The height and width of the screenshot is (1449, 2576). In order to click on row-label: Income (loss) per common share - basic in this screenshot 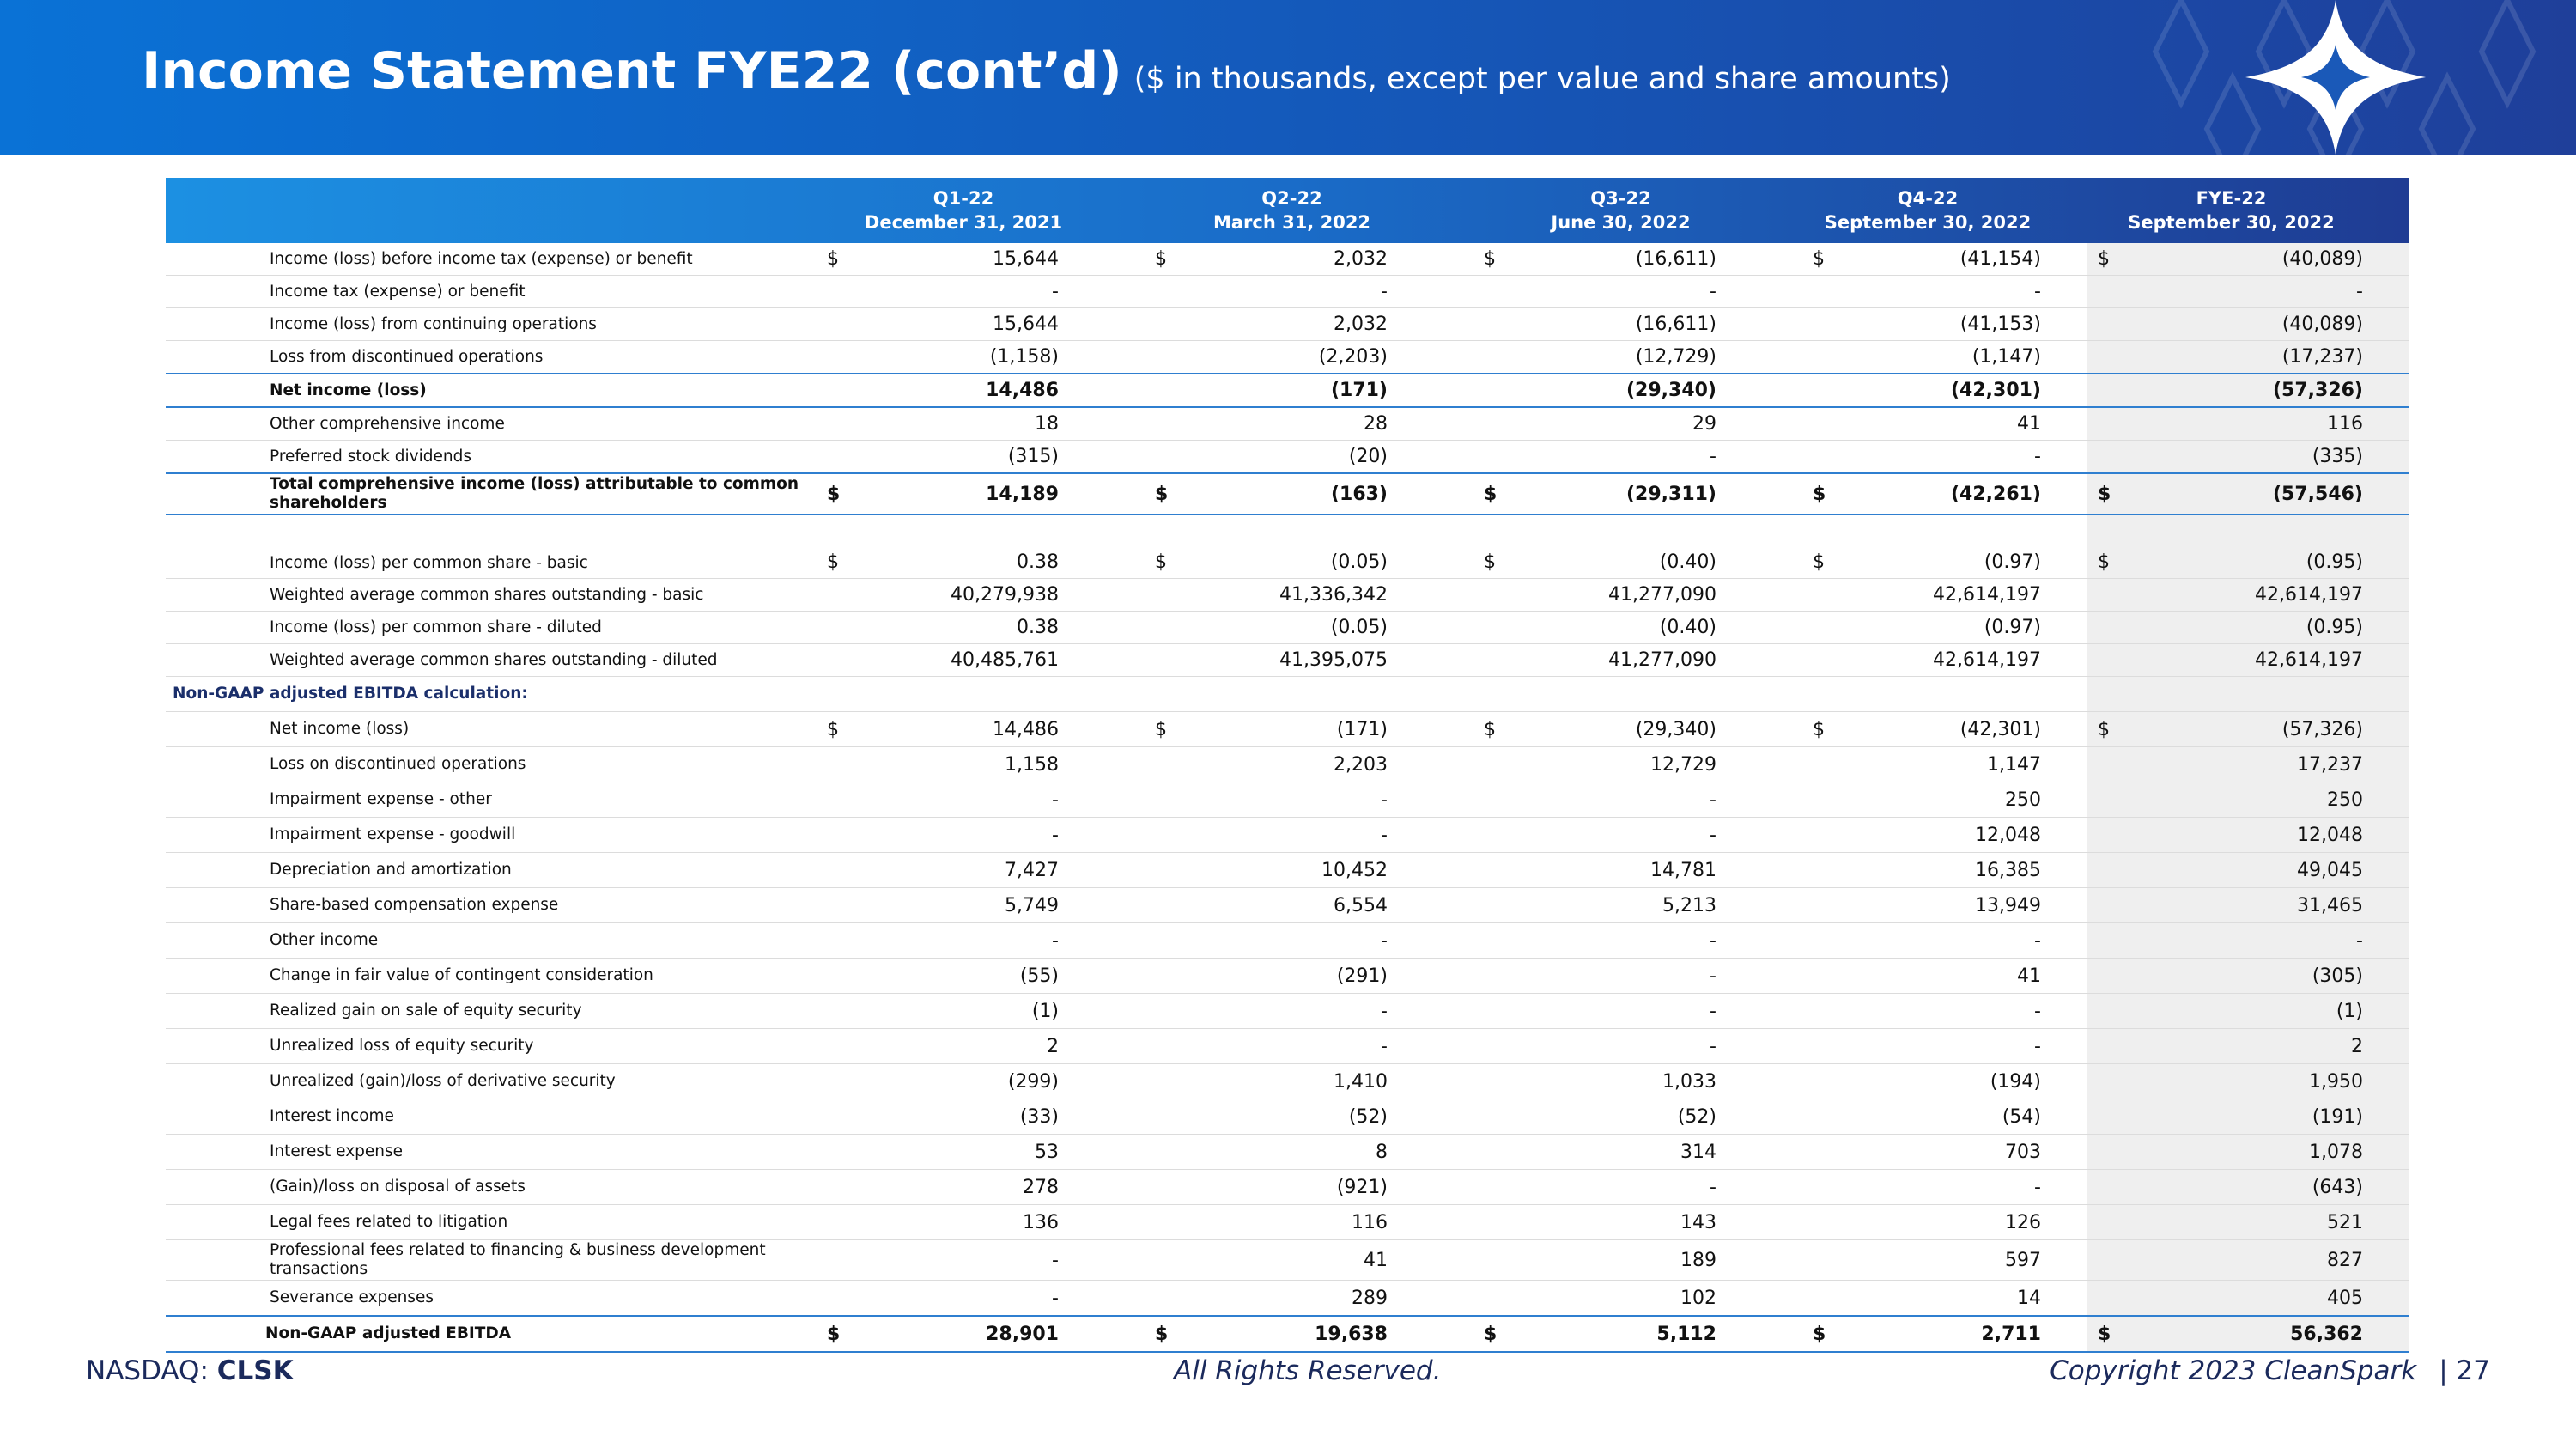, I will do `click(492, 546)`.